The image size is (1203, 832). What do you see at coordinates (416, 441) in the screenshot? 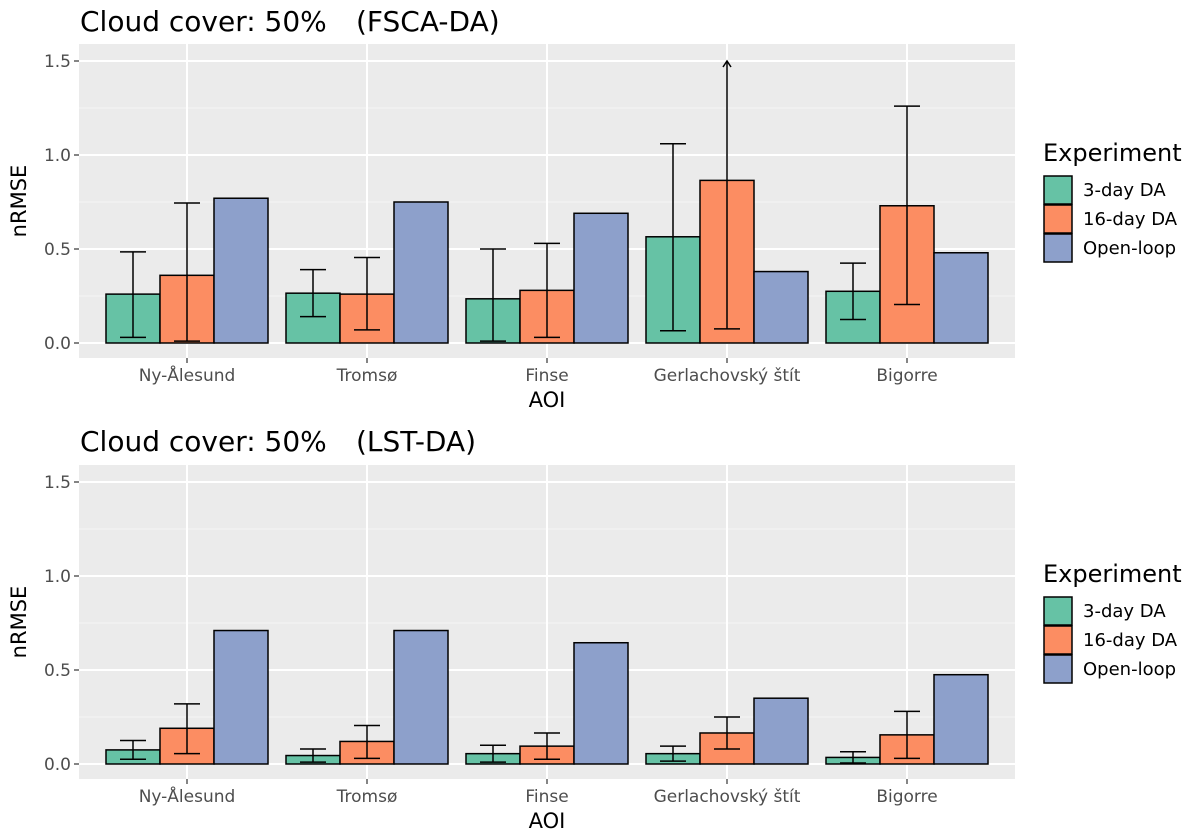
I see `chart-title-suffix: (LST-DA)` at bounding box center [416, 441].